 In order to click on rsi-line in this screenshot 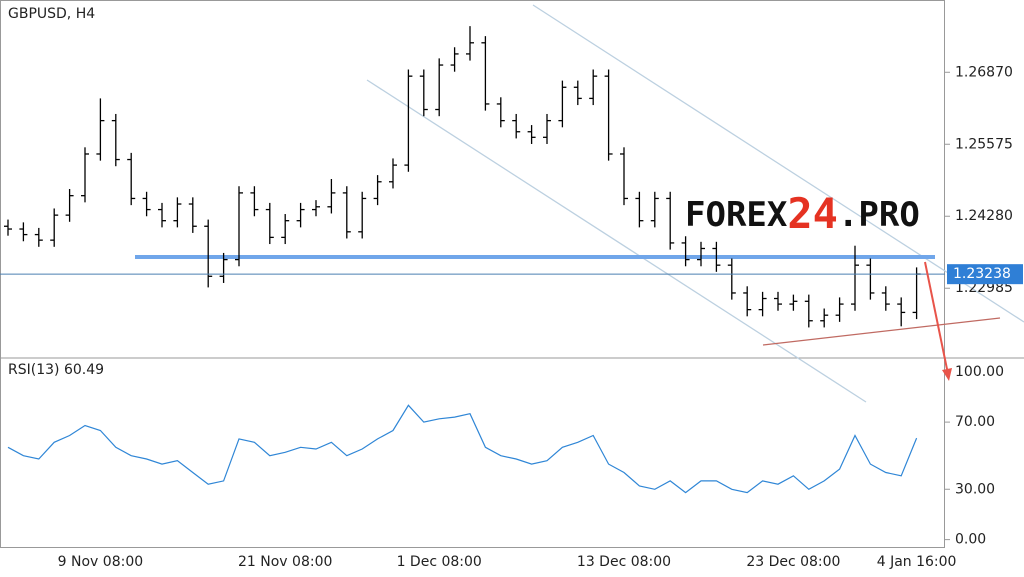, I will do `click(462, 449)`.